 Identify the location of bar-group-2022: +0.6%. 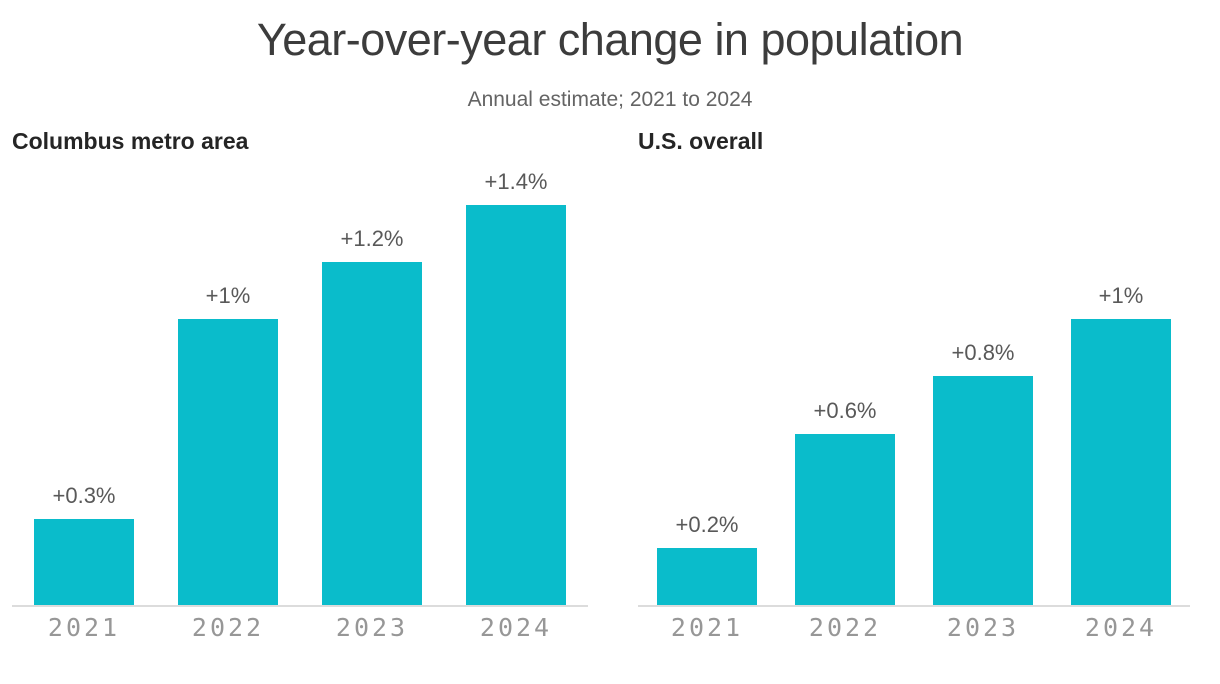
(845, 501).